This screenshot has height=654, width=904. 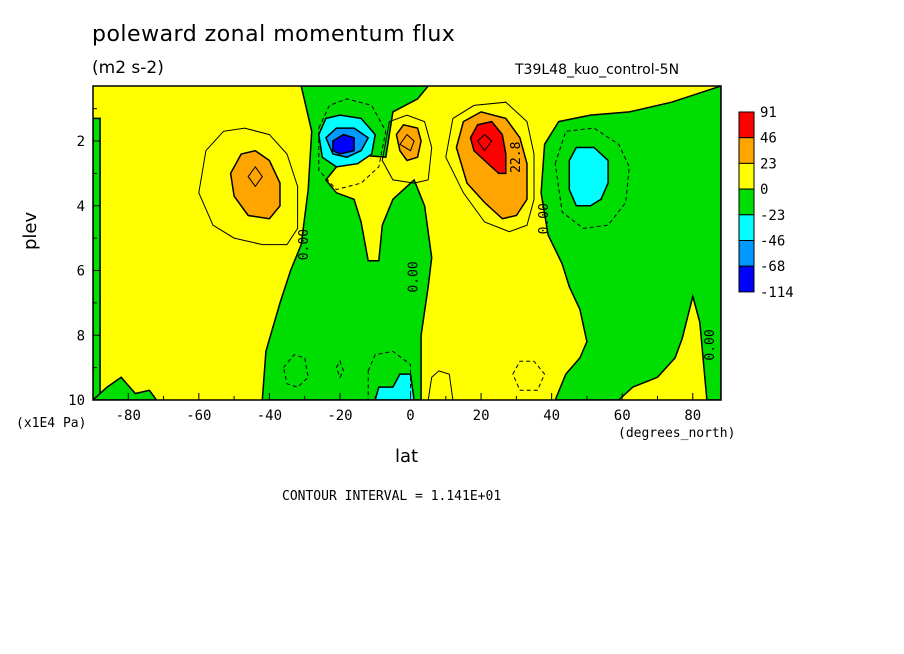 What do you see at coordinates (198, 416) in the screenshot?
I see `x-tick-label: -60` at bounding box center [198, 416].